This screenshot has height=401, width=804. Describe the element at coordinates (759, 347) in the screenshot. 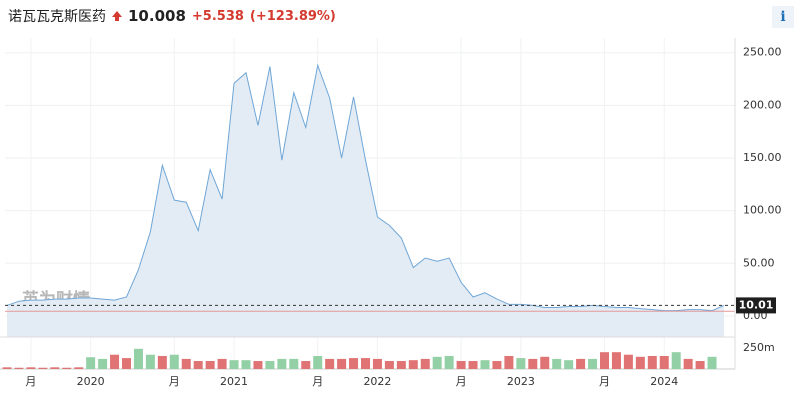

I see `volume-tick-label: 250m` at that location.